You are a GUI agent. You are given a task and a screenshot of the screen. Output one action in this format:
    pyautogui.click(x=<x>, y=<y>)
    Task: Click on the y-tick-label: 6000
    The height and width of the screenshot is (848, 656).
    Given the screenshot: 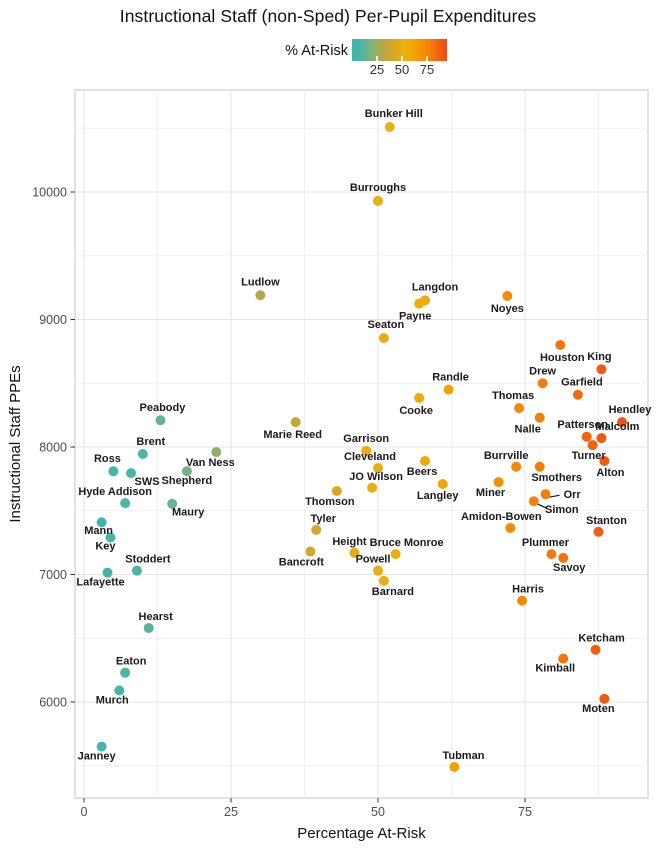 What is the action you would take?
    pyautogui.click(x=53, y=703)
    